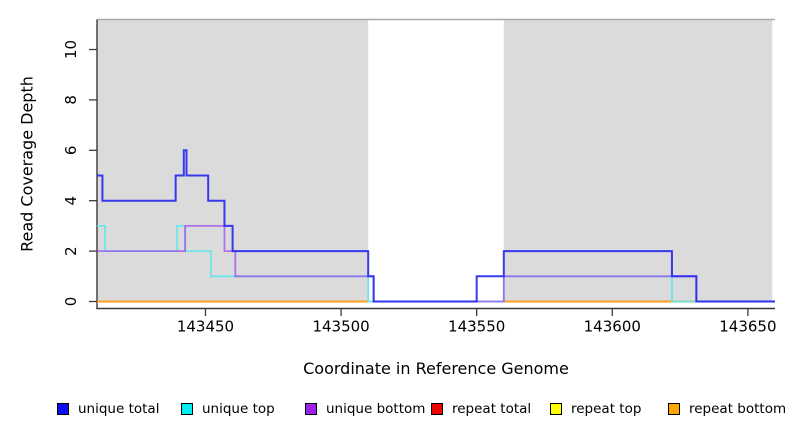  I want to click on y-axis-title: Read Coverage Depth, so click(27, 164).